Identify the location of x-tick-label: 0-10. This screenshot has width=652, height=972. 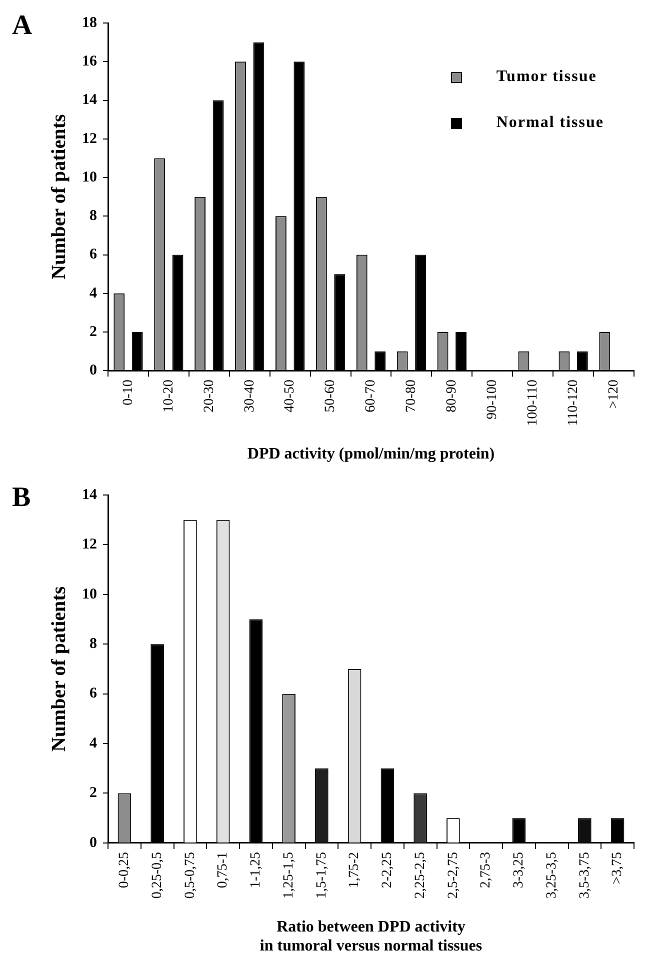
(128, 393).